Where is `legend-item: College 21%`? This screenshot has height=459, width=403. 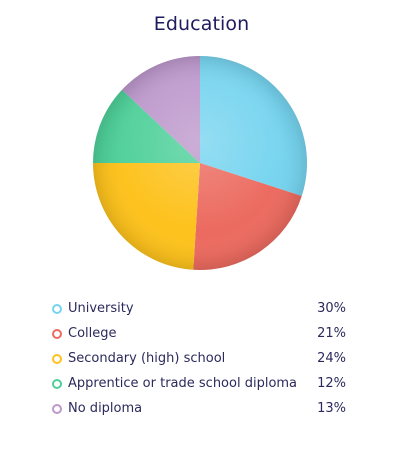 legend-item: College 21% is located at coordinates (199, 333).